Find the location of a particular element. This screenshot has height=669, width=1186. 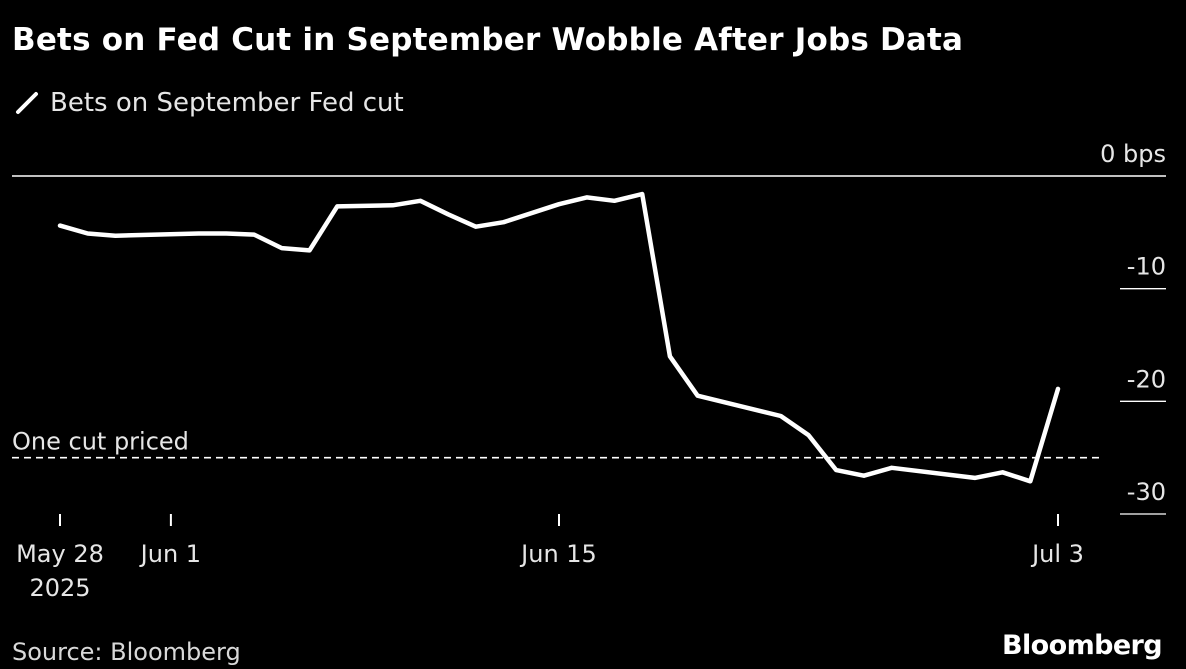

reference-line-label: One cut priced is located at coordinates (100, 442).